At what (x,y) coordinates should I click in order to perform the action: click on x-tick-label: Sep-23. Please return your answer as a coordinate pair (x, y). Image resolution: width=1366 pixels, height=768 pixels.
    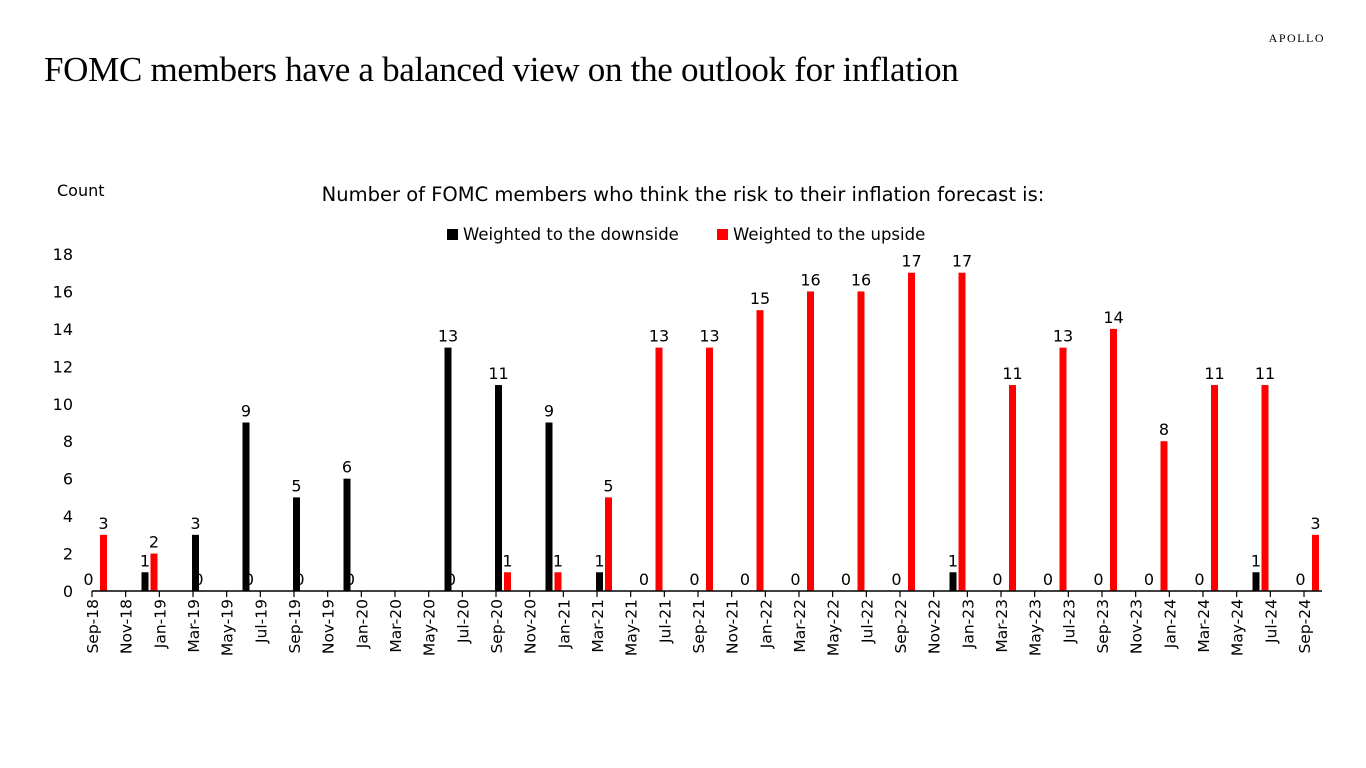
    Looking at the image, I should click on (1103, 626).